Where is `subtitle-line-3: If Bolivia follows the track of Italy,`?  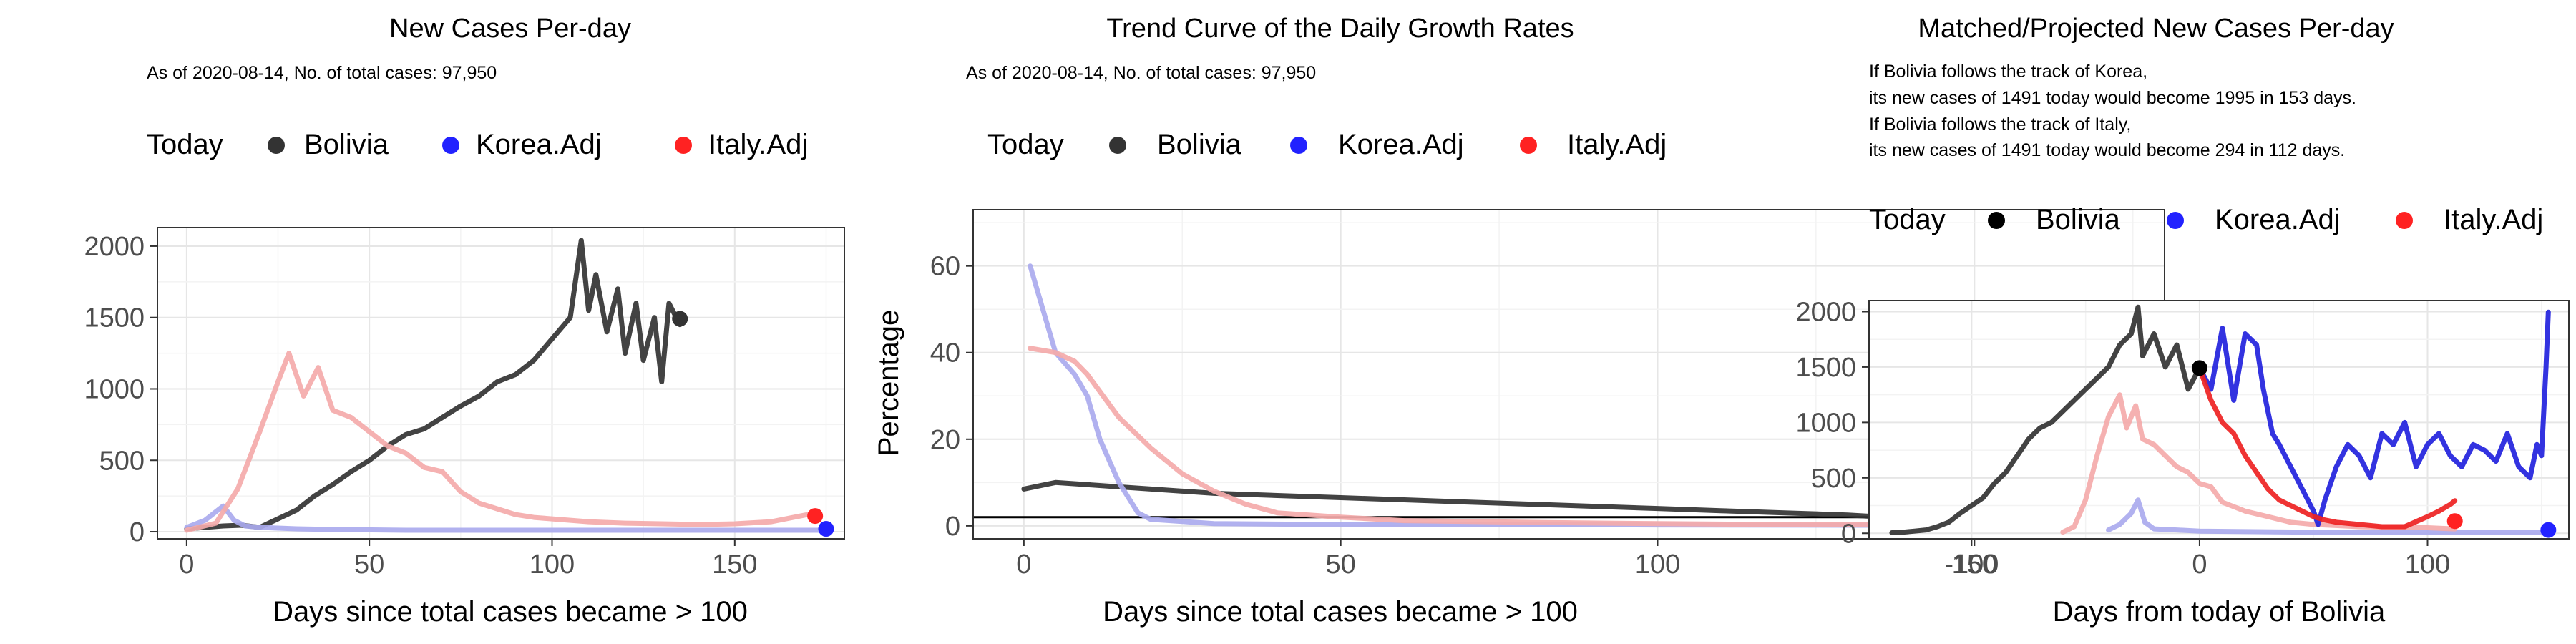
subtitle-line-3: If Bolivia follows the track of Italy, is located at coordinates (2000, 124).